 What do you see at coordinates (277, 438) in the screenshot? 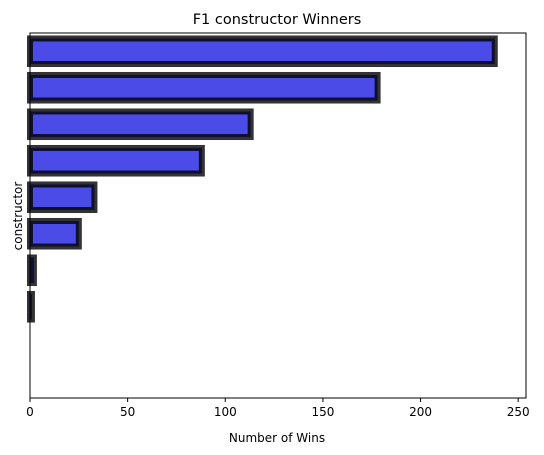
I see `x-axis-label: Number of Wins` at bounding box center [277, 438].